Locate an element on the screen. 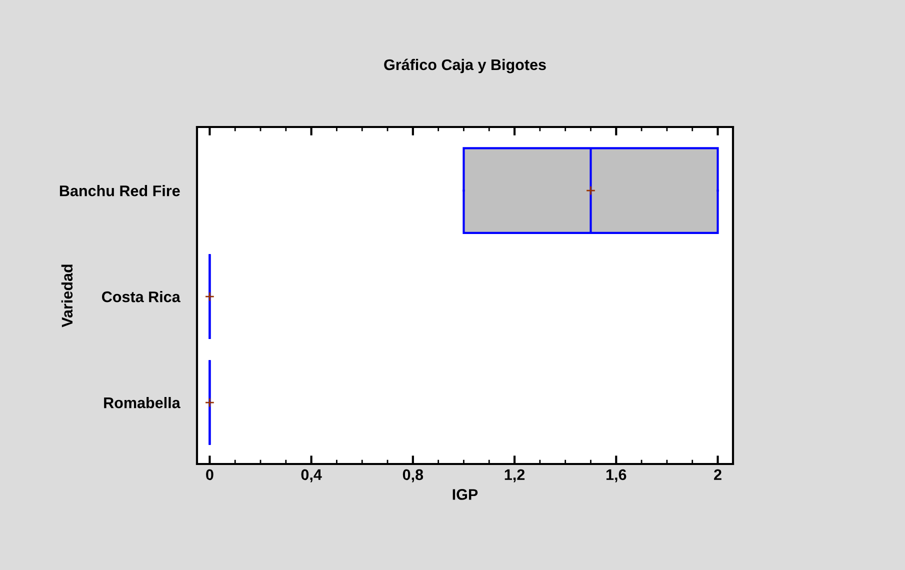 The height and width of the screenshot is (570, 905). x-tick-label: 1,6 is located at coordinates (616, 475).